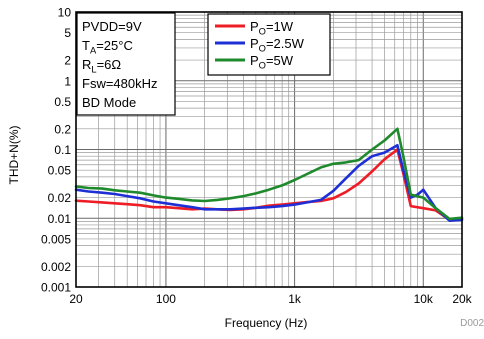 This screenshot has width=484, height=339. Describe the element at coordinates (424, 299) in the screenshot. I see `x-tick-label: 10k` at that location.